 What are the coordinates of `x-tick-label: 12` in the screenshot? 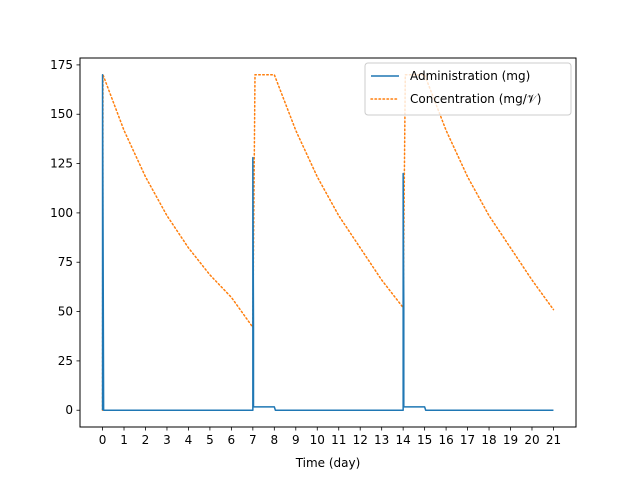 It's located at (360, 440).